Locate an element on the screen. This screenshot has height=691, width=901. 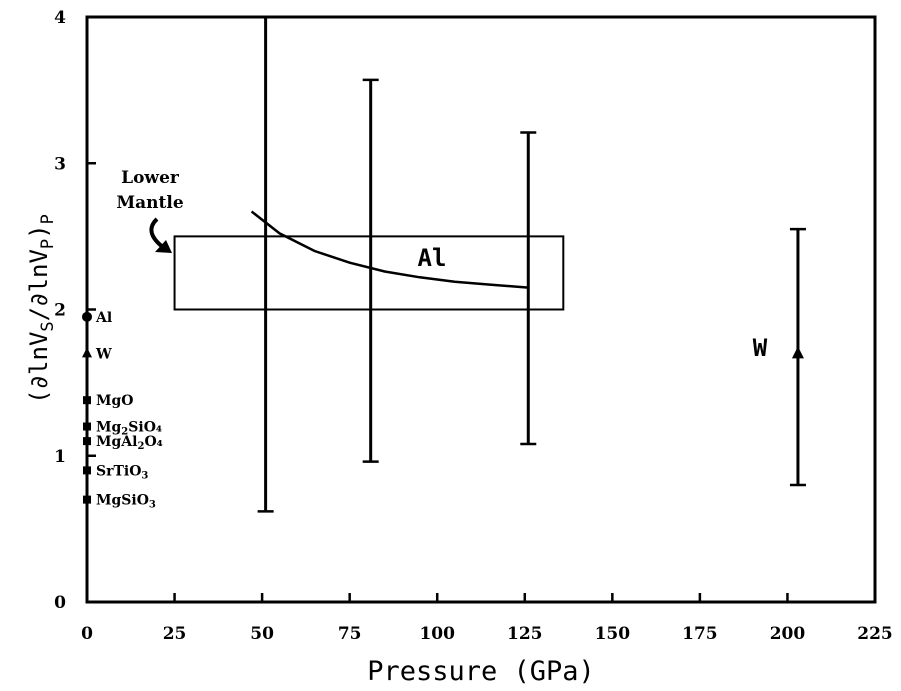
zero-pressure-circle-marker is located at coordinates (87, 316).